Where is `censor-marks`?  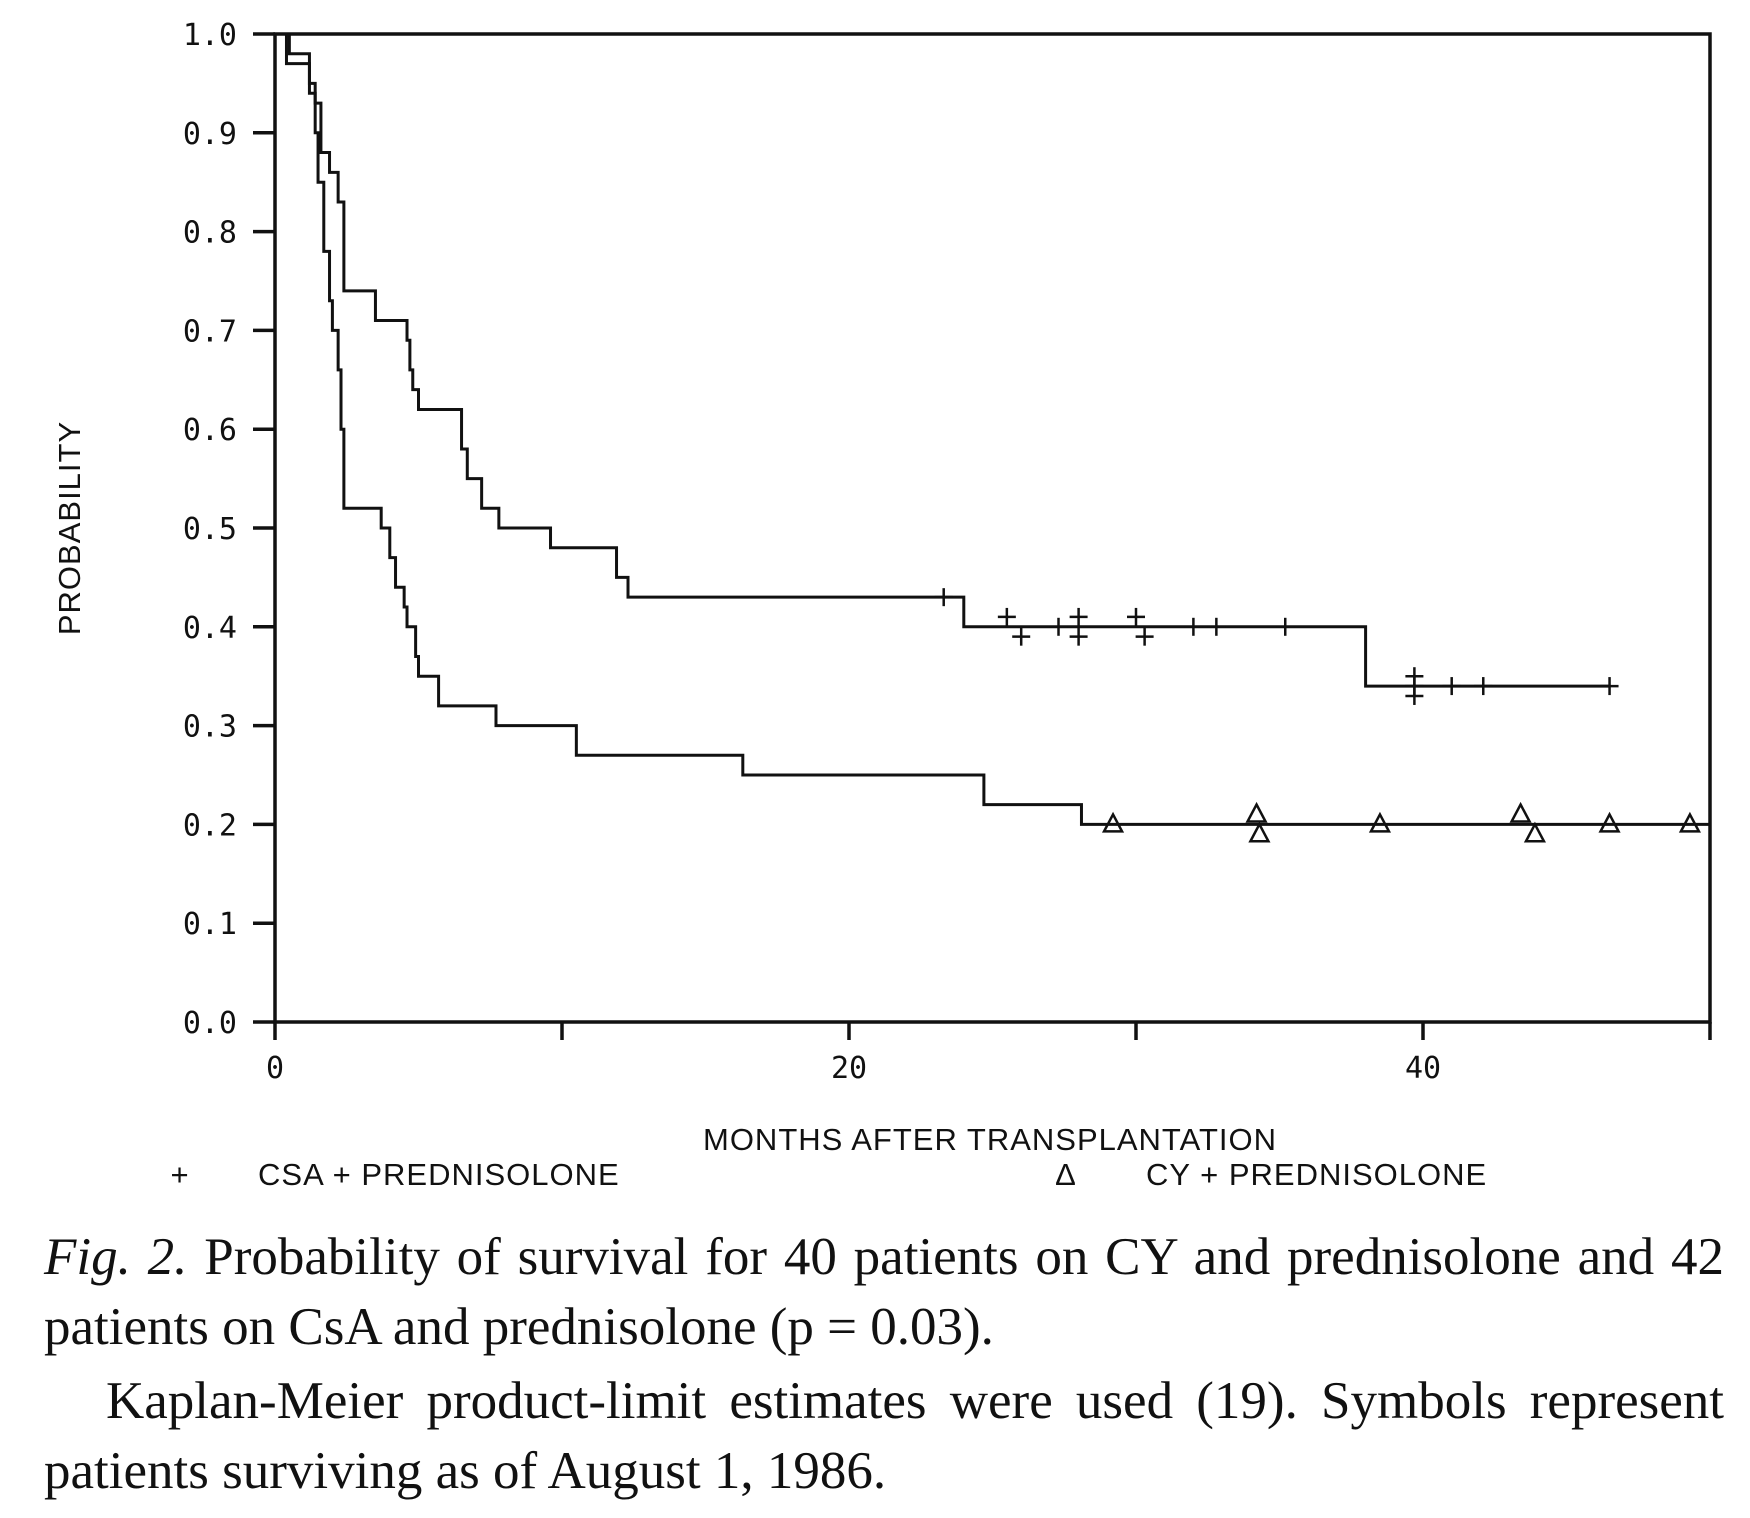 censor-marks is located at coordinates (1317, 715).